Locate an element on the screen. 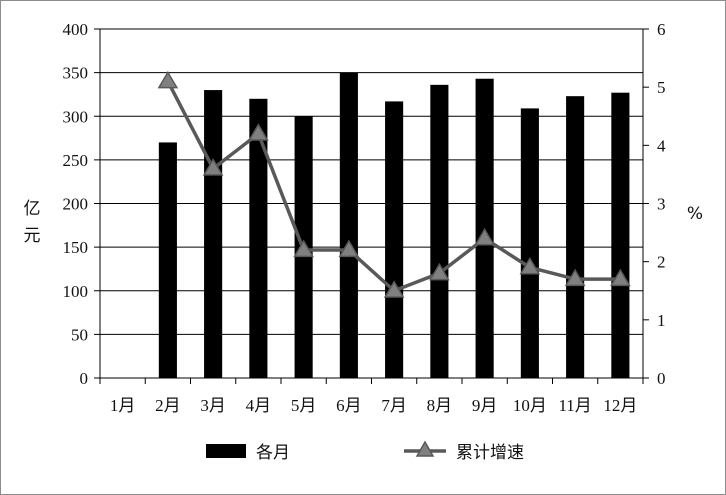 This screenshot has height=495, width=726. left-tick-label: 50 is located at coordinates (79, 334).